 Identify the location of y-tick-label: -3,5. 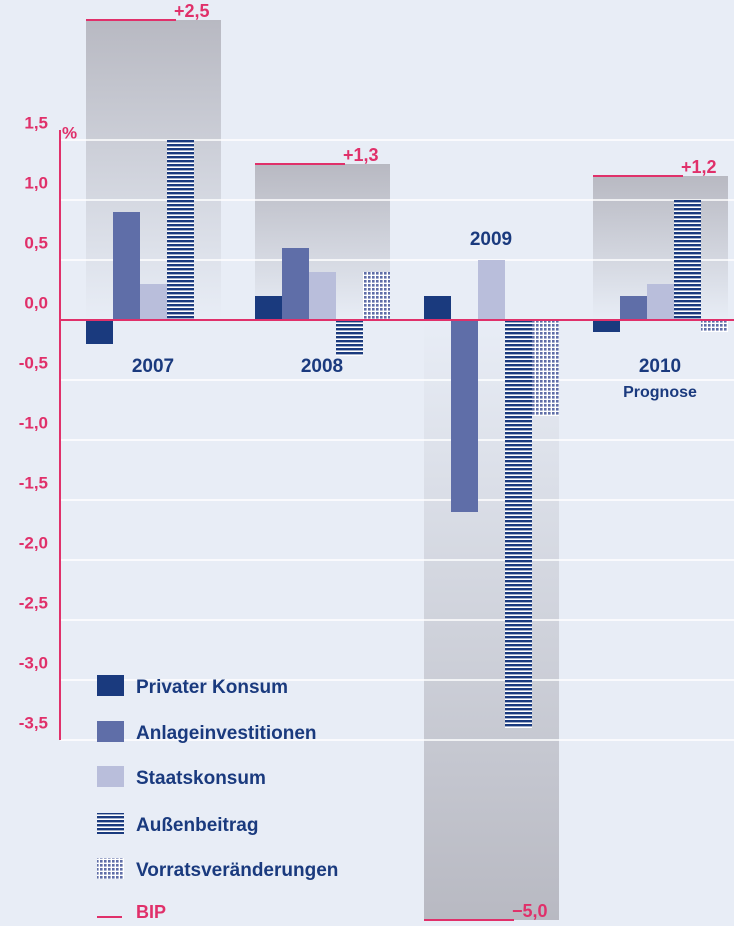
(33, 722).